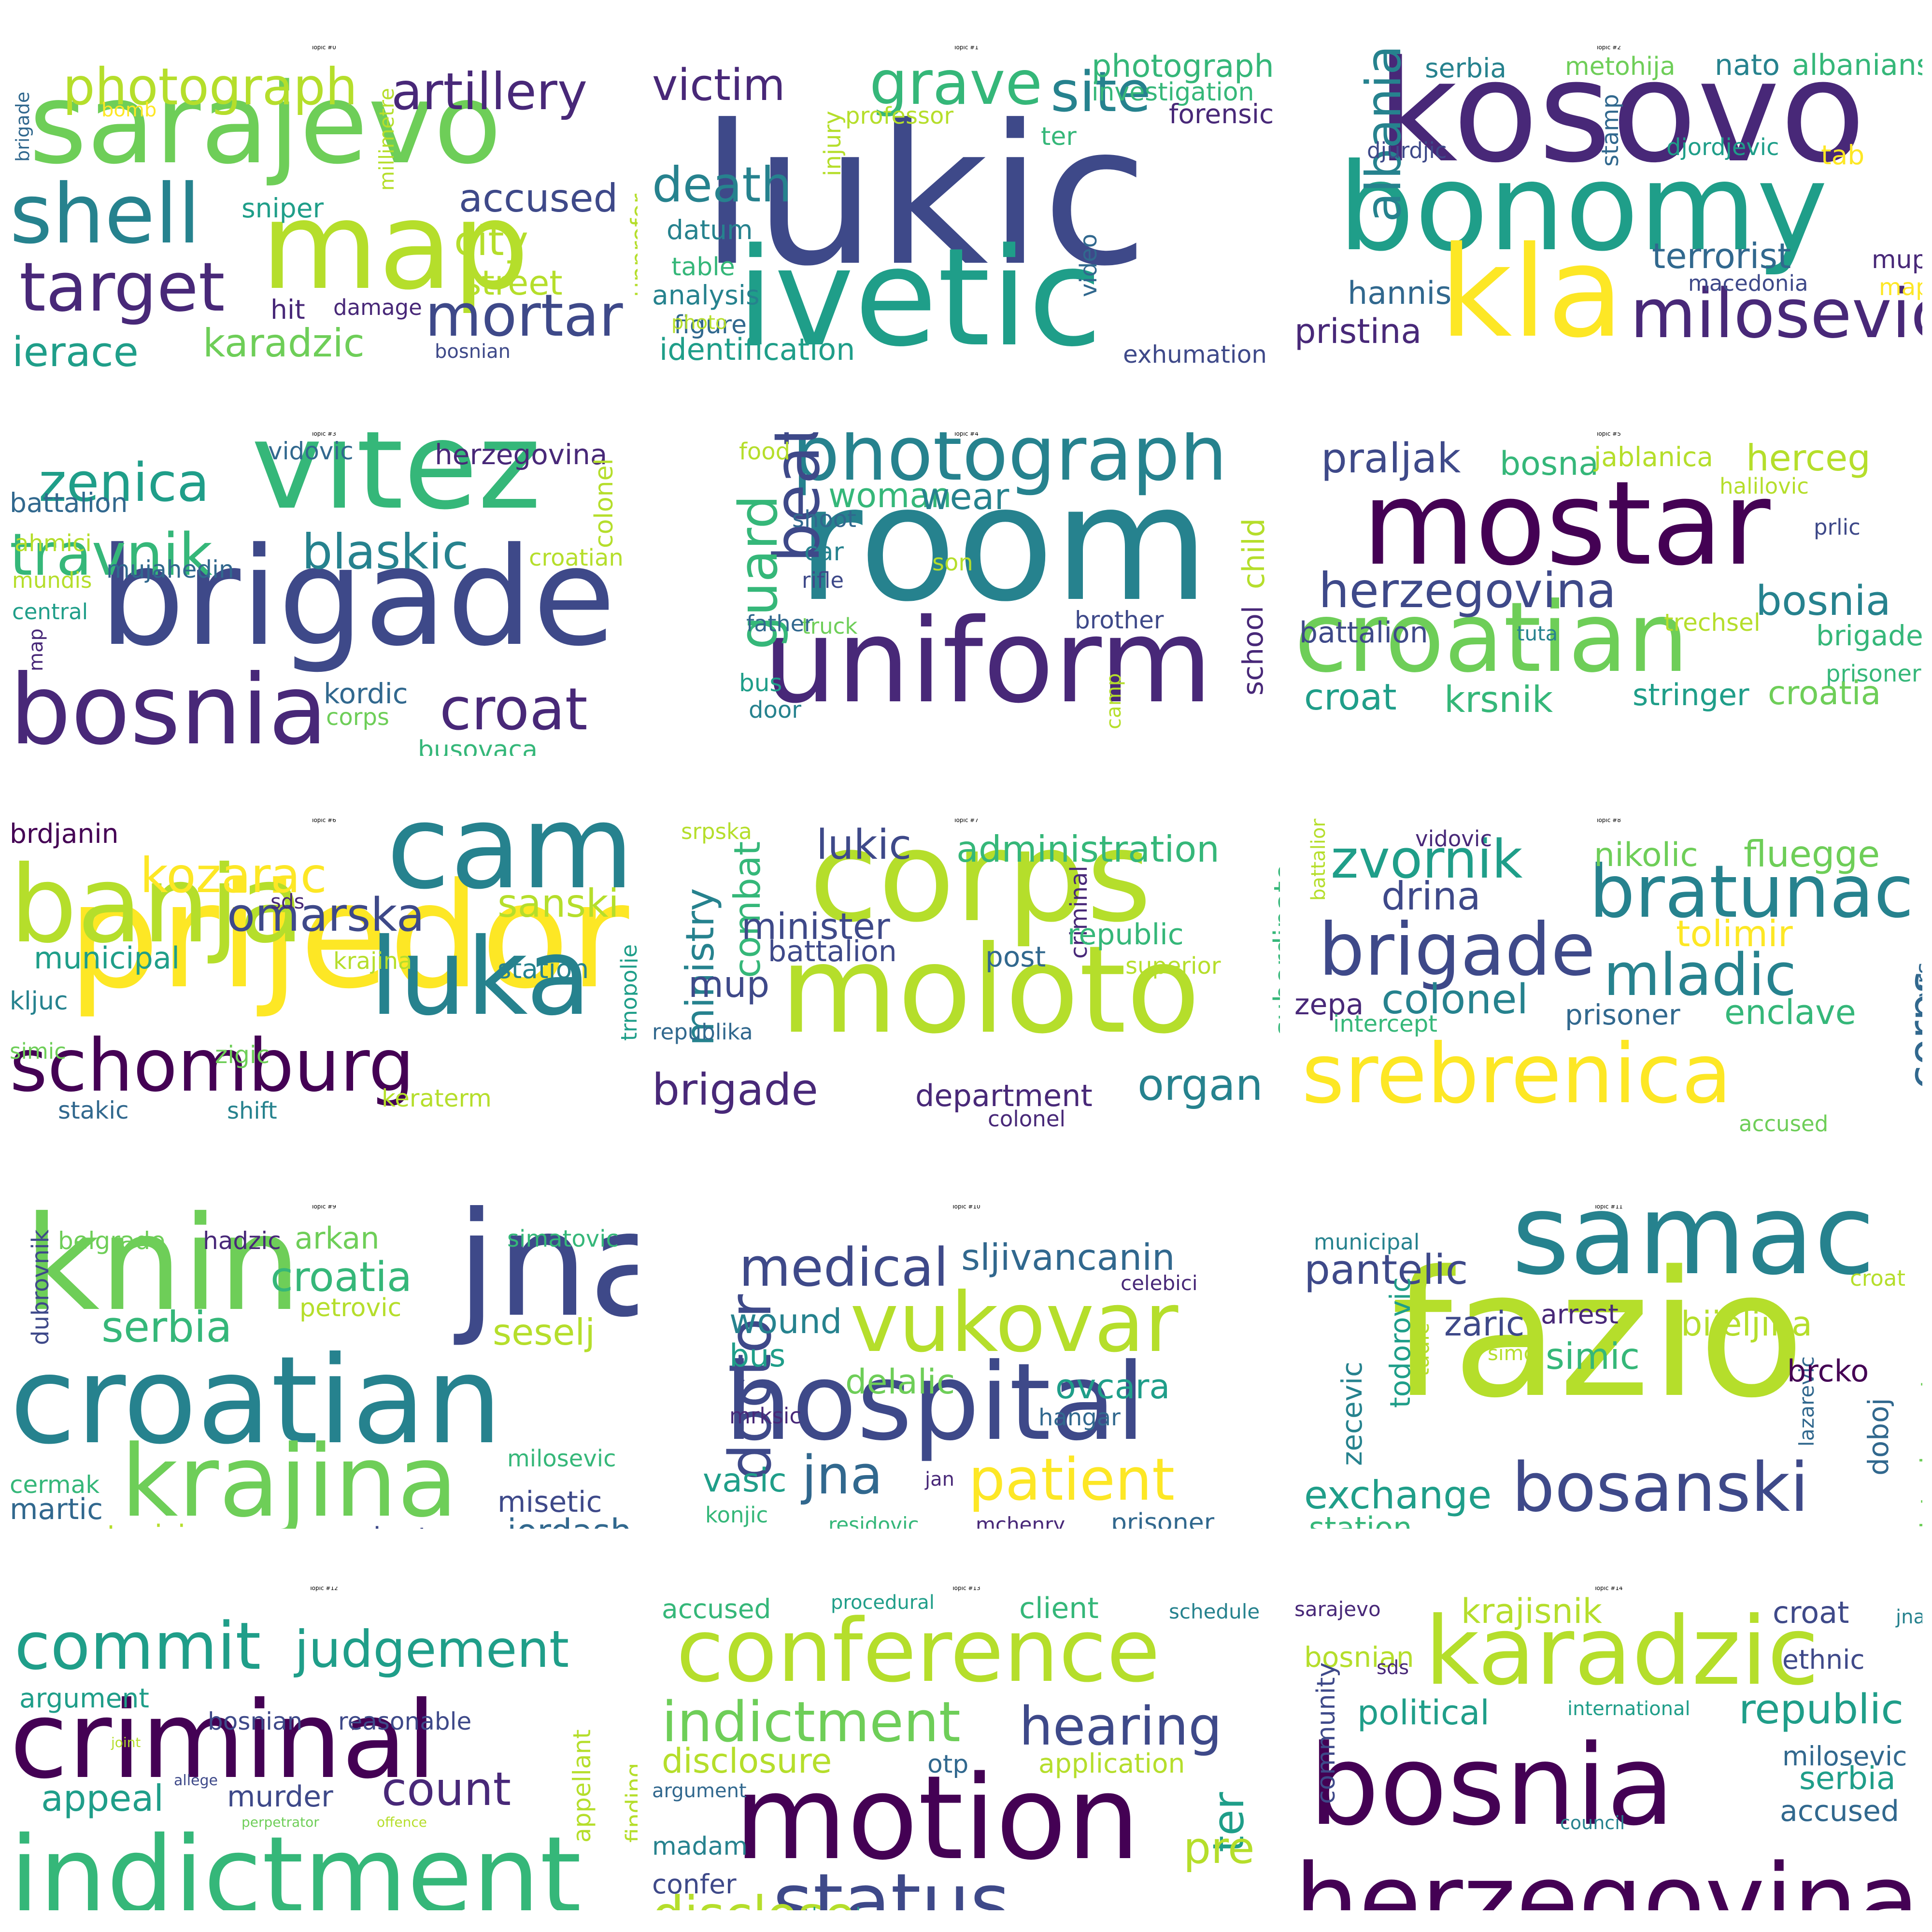 Image resolution: width=1932 pixels, height=1932 pixels. Describe the element at coordinates (760, 683) in the screenshot. I see `topic-word: bus` at that location.